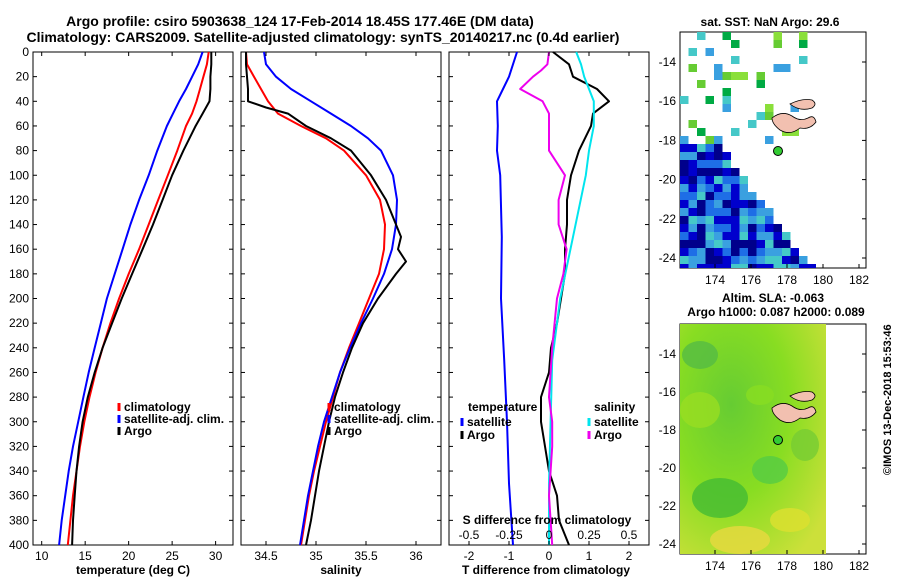 This screenshot has width=900, height=585. What do you see at coordinates (142, 299) in the screenshot?
I see `series-line-argo` at bounding box center [142, 299].